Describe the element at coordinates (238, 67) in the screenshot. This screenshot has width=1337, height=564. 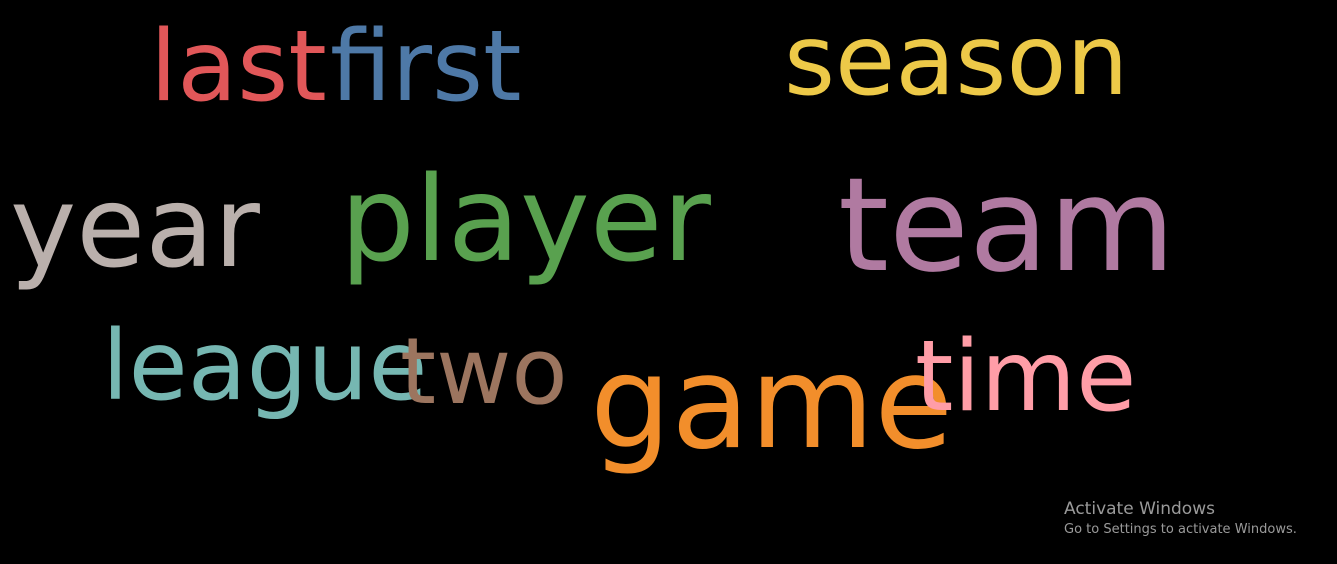
I see `word-last: last` at that location.